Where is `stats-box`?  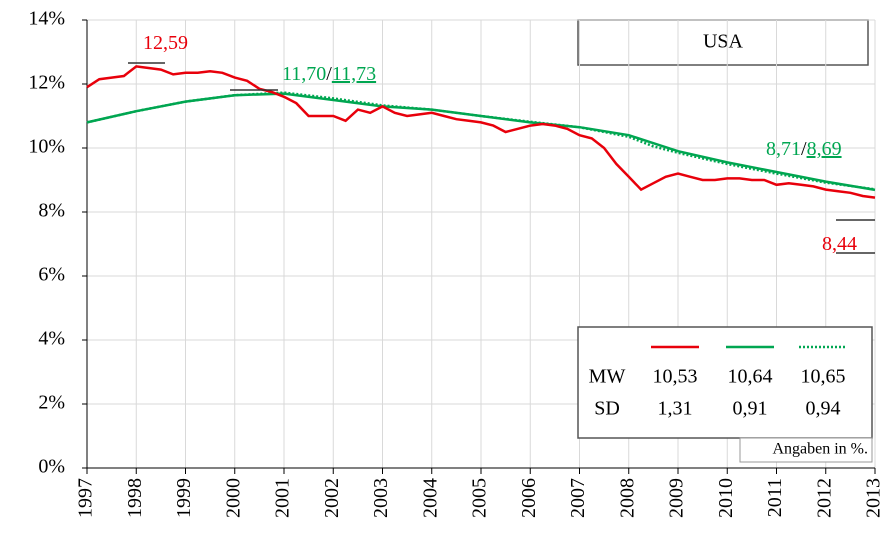 stats-box is located at coordinates (725, 382).